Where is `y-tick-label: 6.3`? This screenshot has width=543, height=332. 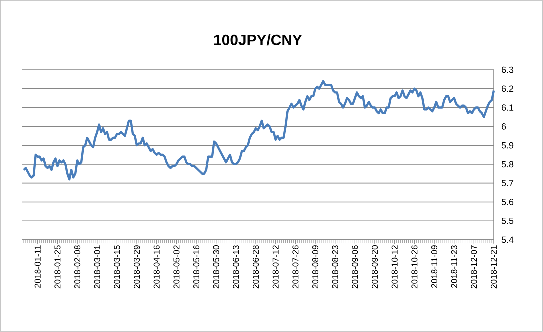
y-tick-label: 6.3 is located at coordinates (508, 70).